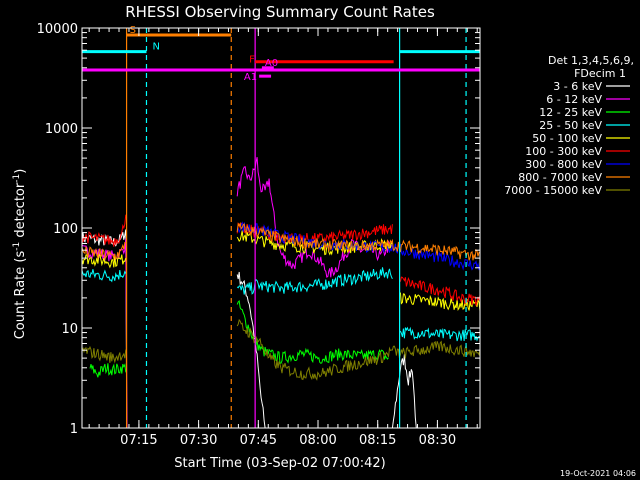 The width and height of the screenshot is (640, 480). Describe the element at coordinates (198, 440) in the screenshot. I see `x-tick-label-1: 07:30` at that location.